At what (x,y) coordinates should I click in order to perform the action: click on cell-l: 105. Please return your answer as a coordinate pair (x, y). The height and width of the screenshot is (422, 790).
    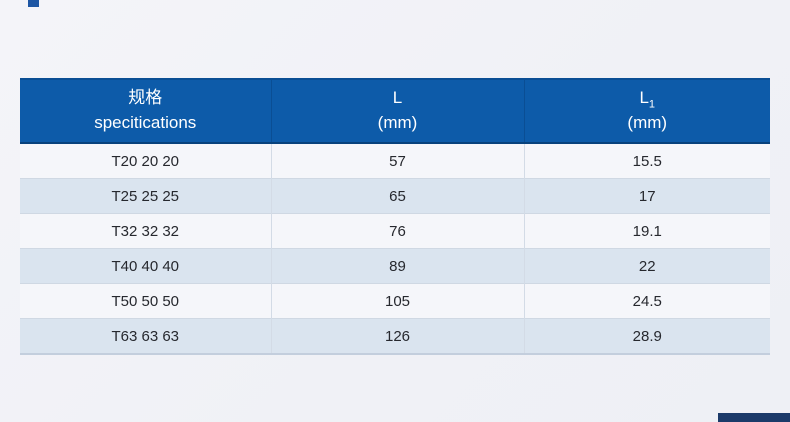
    Looking at the image, I should click on (397, 301).